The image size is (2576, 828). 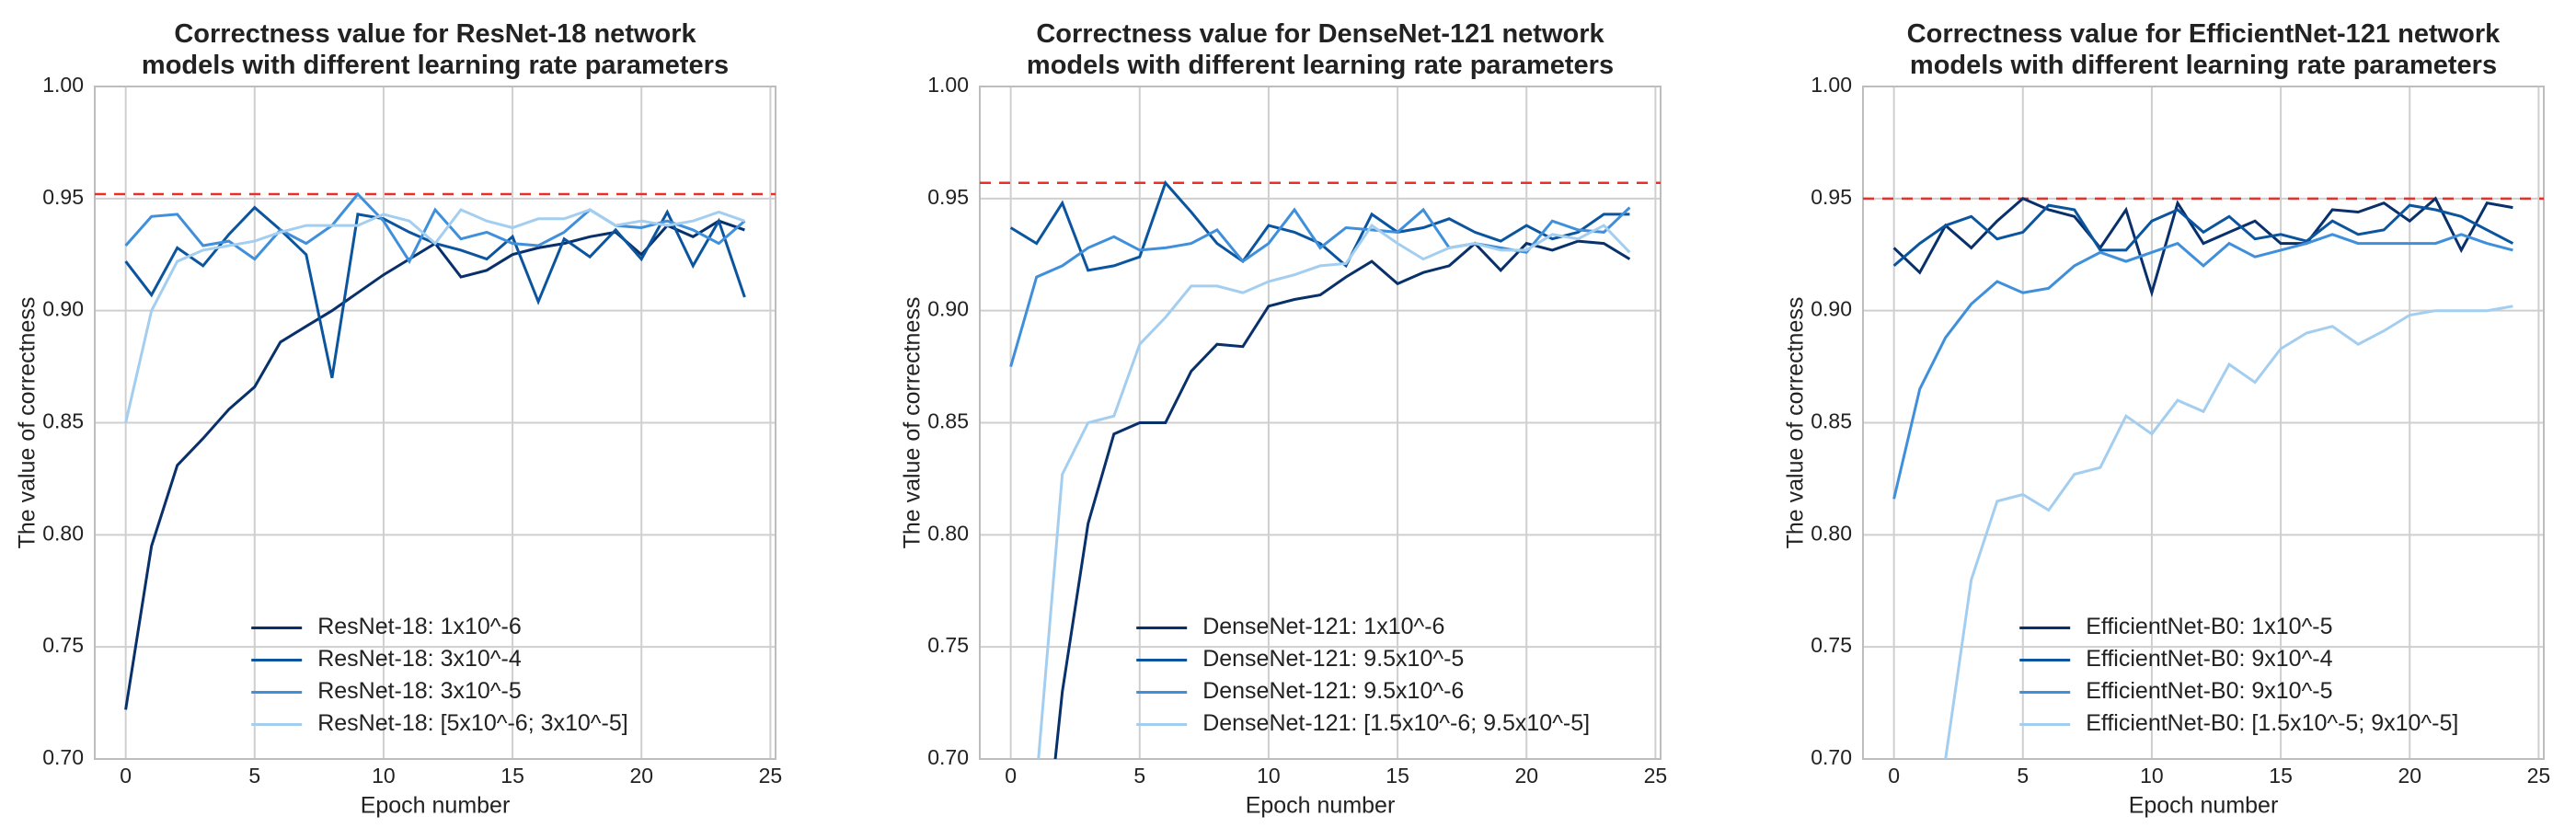 I want to click on legend-label: EfficientNet-B0: [1.5x10^-5; 9x10^-5], so click(x=2272, y=723).